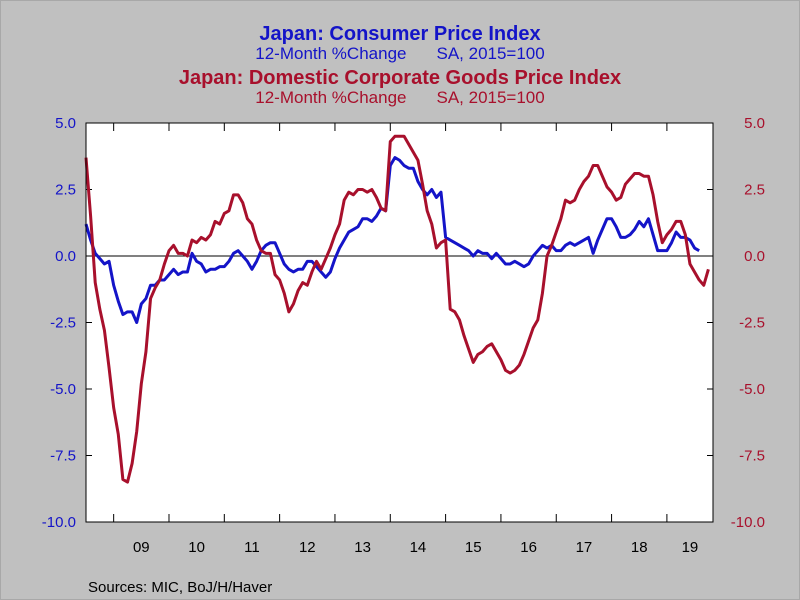 This screenshot has height=600, width=800. What do you see at coordinates (752, 323) in the screenshot?
I see `y-tick-label-right: -2.5` at bounding box center [752, 323].